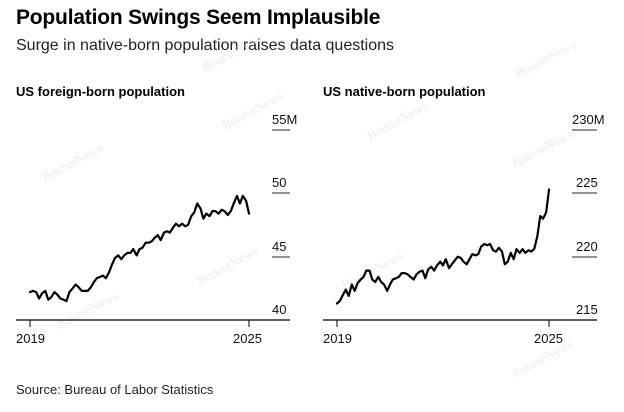 This screenshot has width=624, height=412. Describe the element at coordinates (279, 182) in the screenshot. I see `y-tick-label: 50` at that location.